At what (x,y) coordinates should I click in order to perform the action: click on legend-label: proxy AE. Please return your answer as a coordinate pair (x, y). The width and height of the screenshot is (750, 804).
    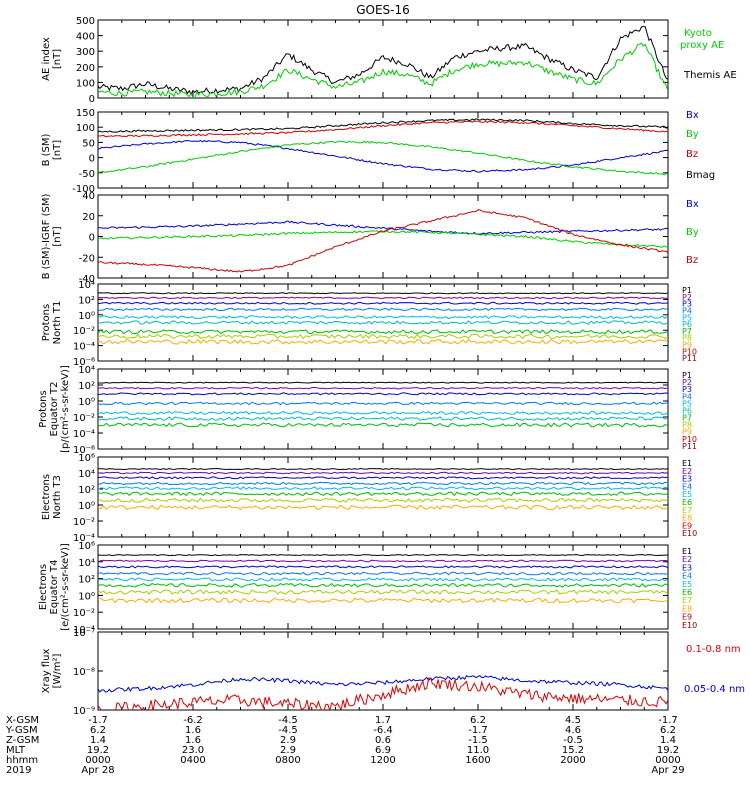
    Looking at the image, I should click on (702, 45).